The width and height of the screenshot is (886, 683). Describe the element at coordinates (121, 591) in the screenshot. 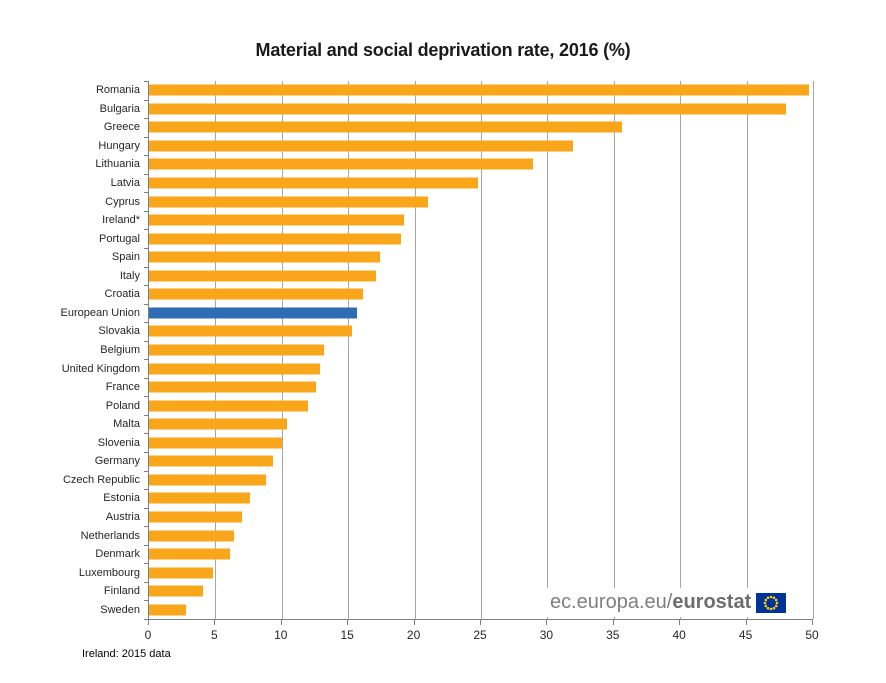

I see `category-label-finland: Finland` at that location.